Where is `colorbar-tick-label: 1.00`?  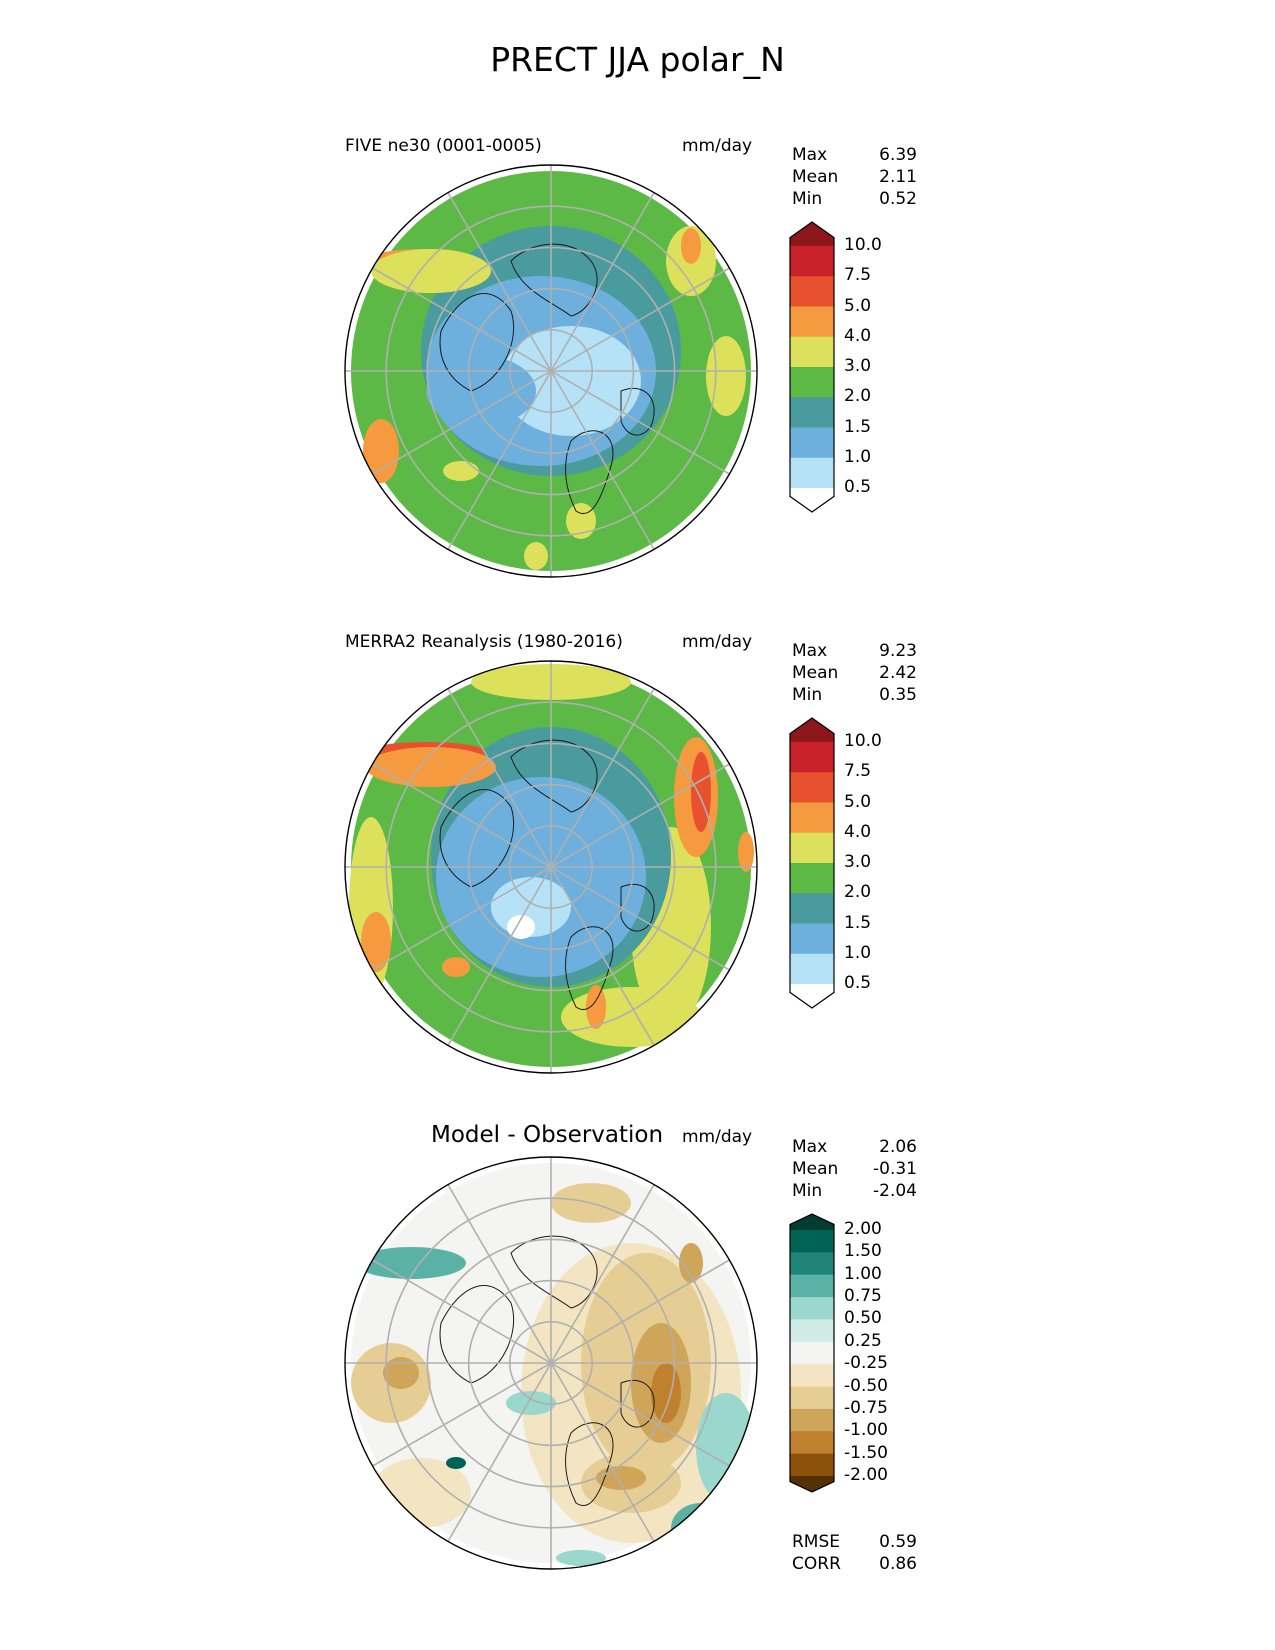
colorbar-tick-label: 1.00 is located at coordinates (863, 1273).